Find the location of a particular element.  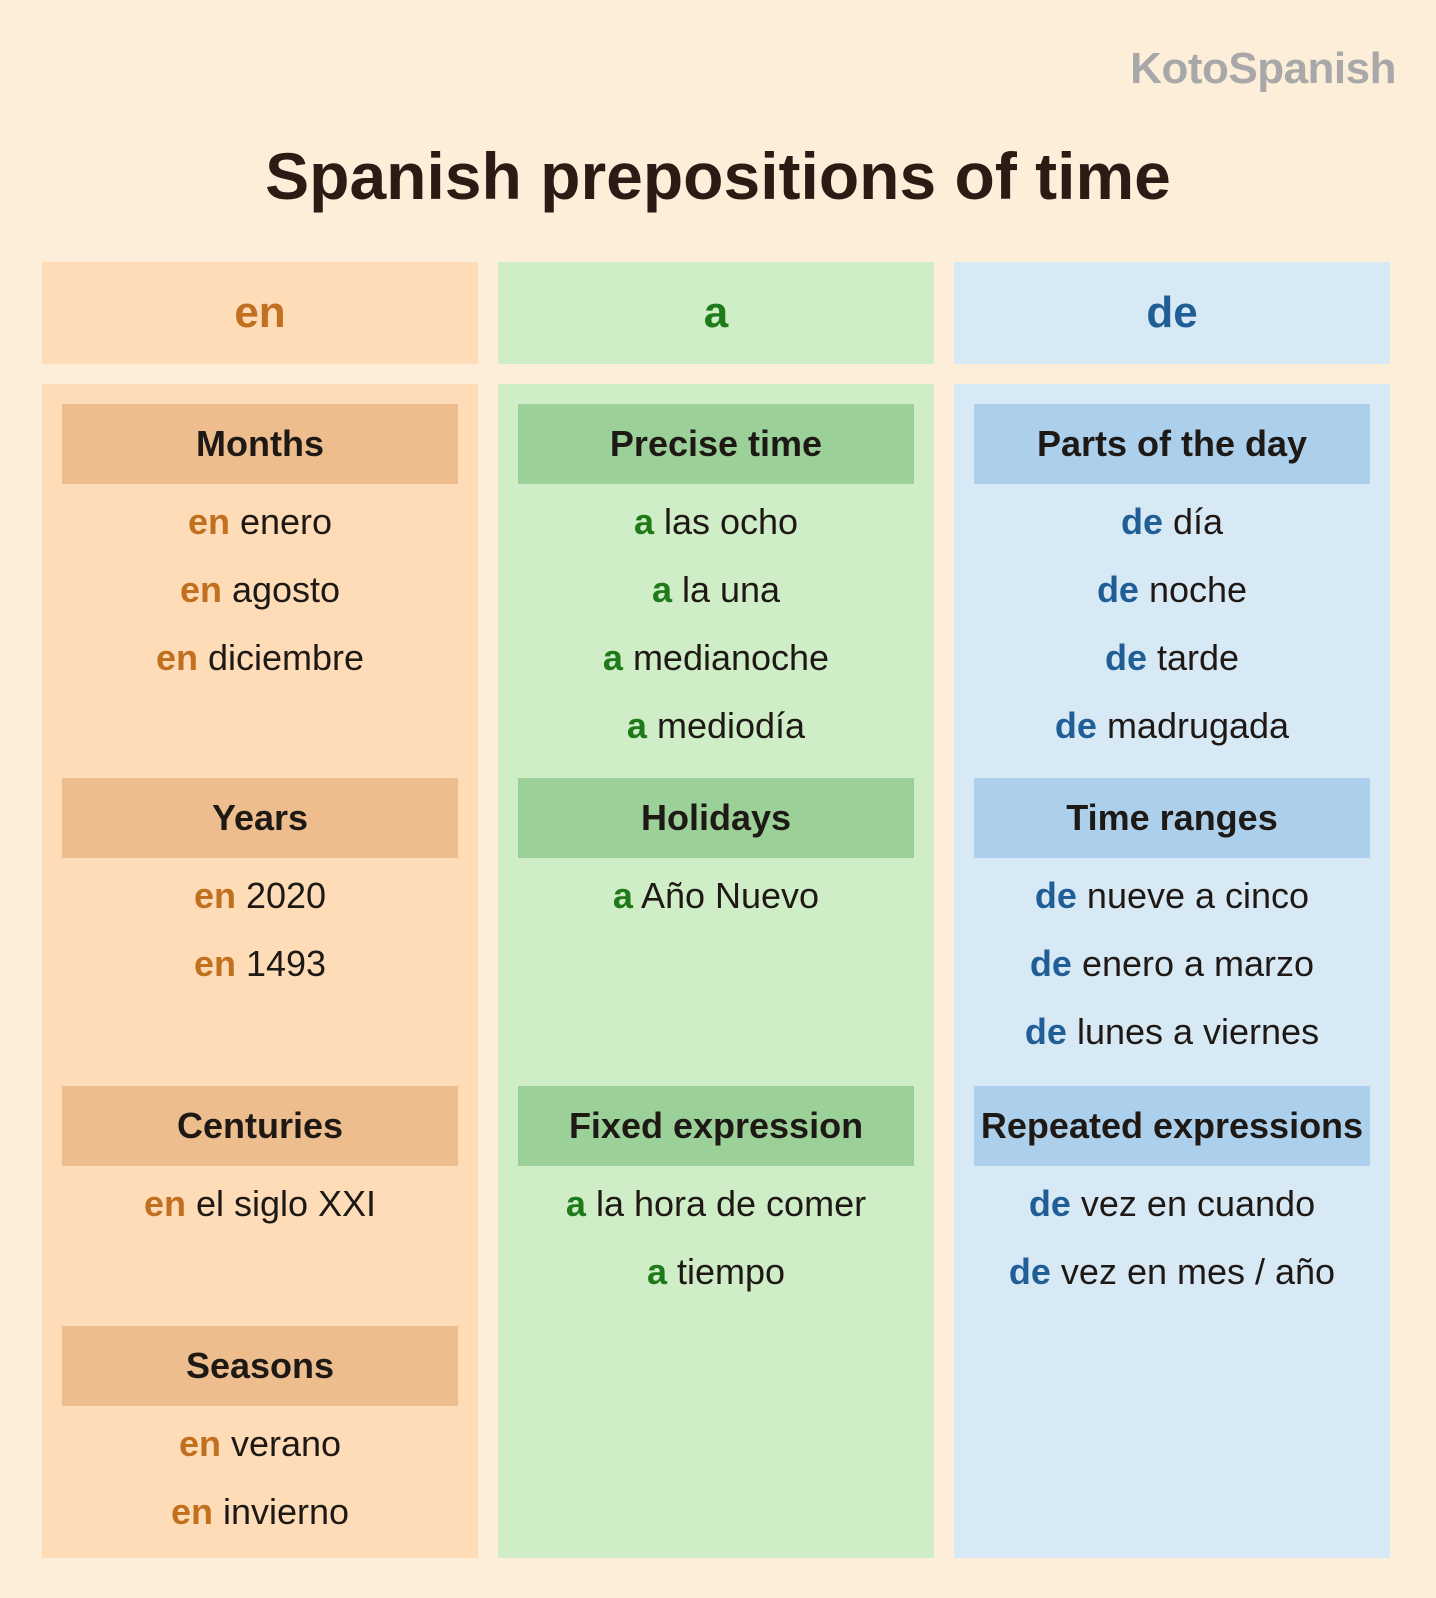

list-item: de vez en cuando is located at coordinates (1172, 1203).